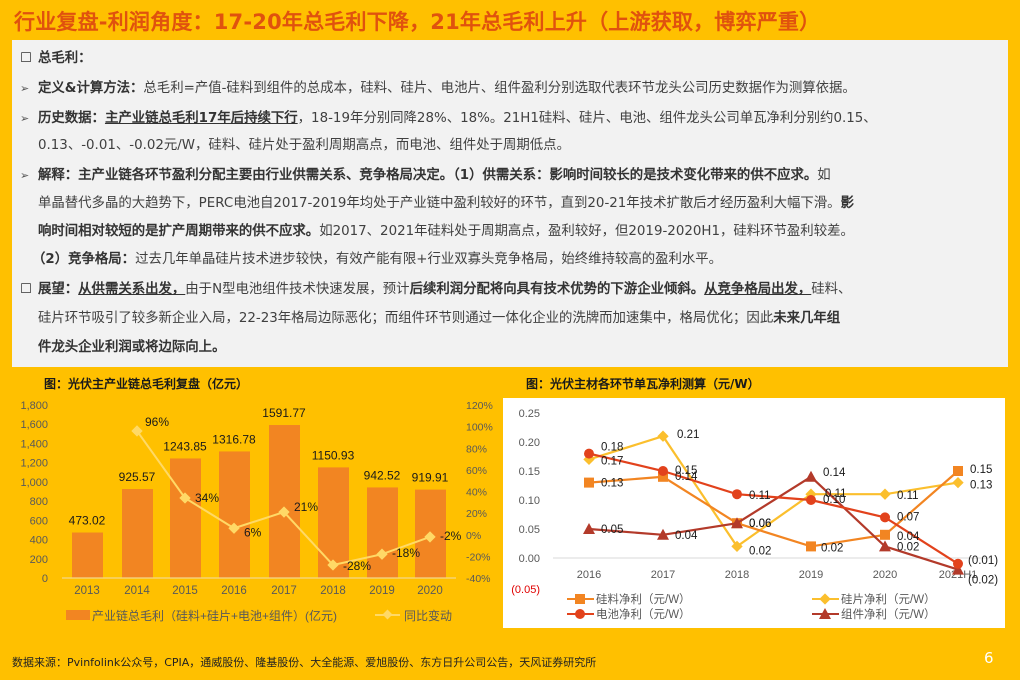  I want to click on y-tick: 0.20, so click(529, 443).